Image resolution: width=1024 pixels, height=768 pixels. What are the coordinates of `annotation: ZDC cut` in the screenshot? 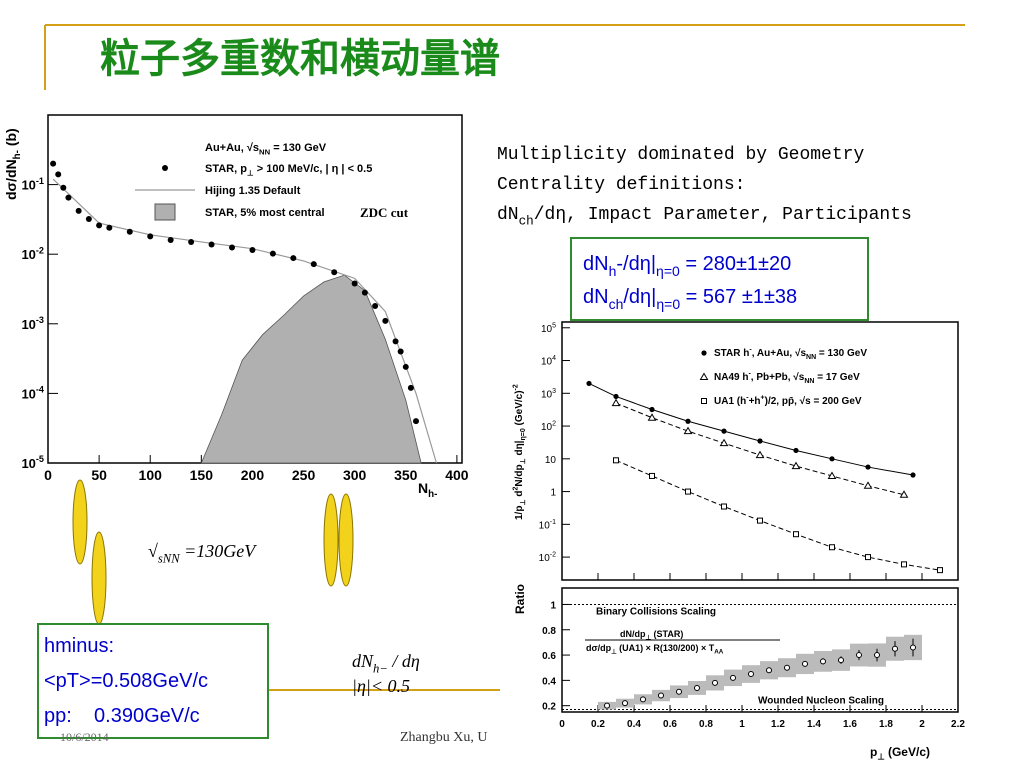 It's located at (384, 212).